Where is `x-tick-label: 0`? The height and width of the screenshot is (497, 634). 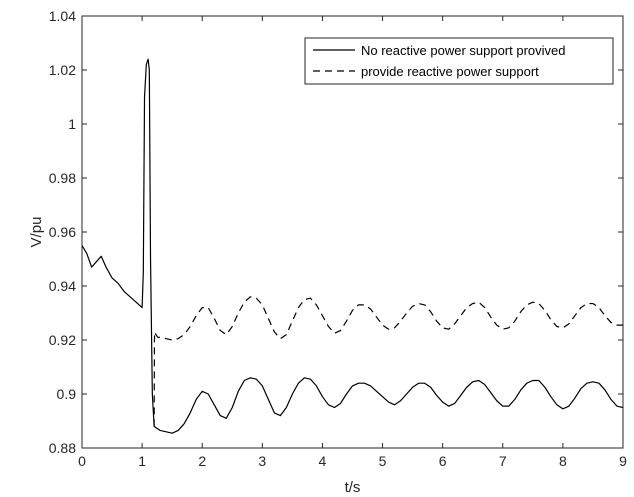
x-tick-label: 0 is located at coordinates (82, 461).